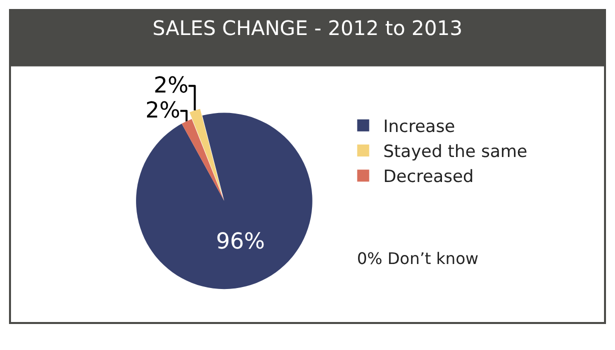 The height and width of the screenshot is (350, 615). Describe the element at coordinates (417, 258) in the screenshot. I see `text: 0% Don’t know` at that location.